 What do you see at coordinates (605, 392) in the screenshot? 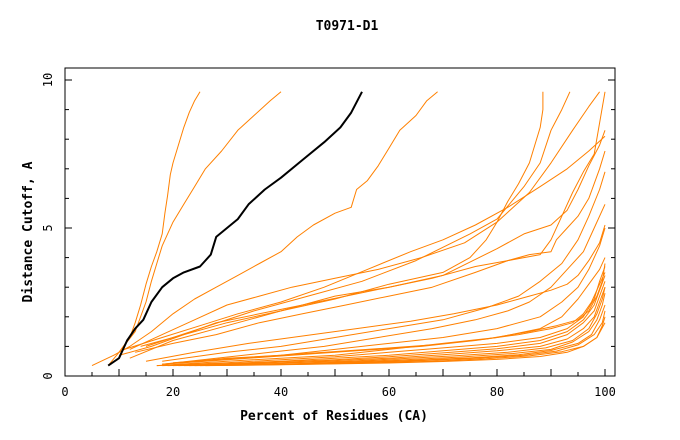
I see `x-tick-label: 100` at bounding box center [605, 392].